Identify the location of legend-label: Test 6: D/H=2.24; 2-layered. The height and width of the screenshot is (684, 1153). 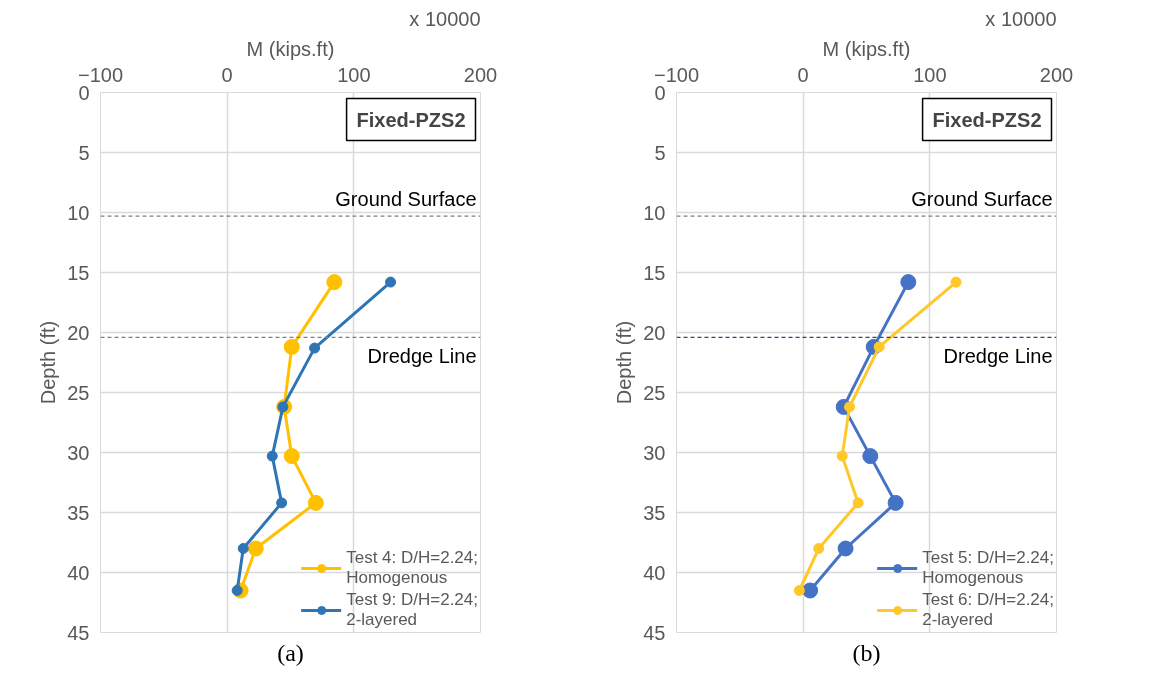
(988, 610).